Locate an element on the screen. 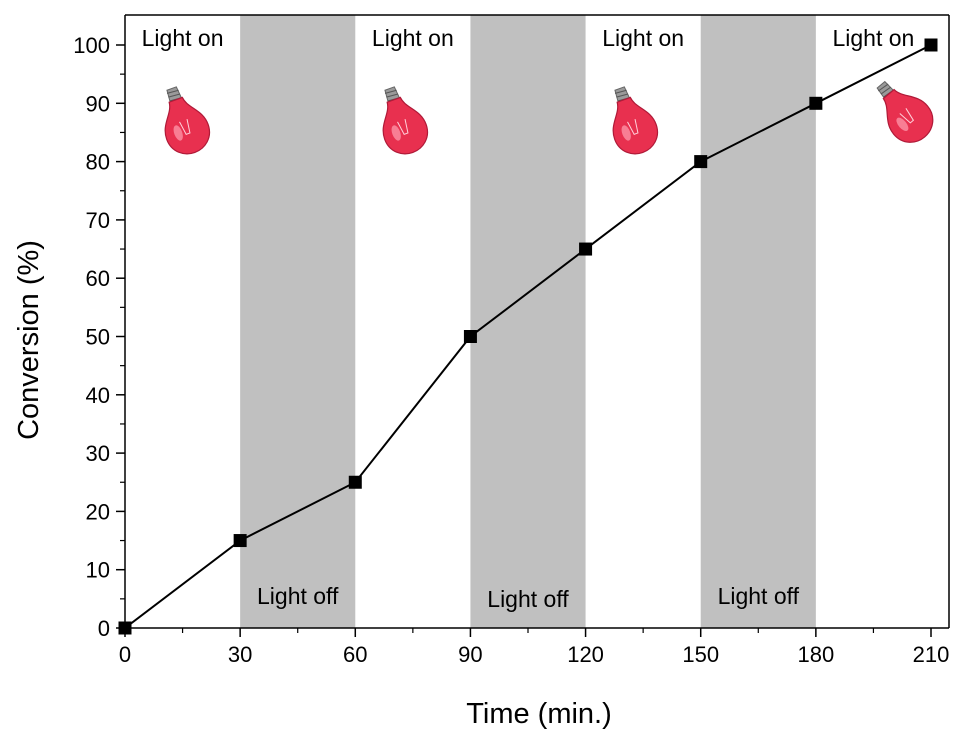 Image resolution: width=955 pixels, height=731 pixels. y-tick-label: 10 is located at coordinates (98, 570).